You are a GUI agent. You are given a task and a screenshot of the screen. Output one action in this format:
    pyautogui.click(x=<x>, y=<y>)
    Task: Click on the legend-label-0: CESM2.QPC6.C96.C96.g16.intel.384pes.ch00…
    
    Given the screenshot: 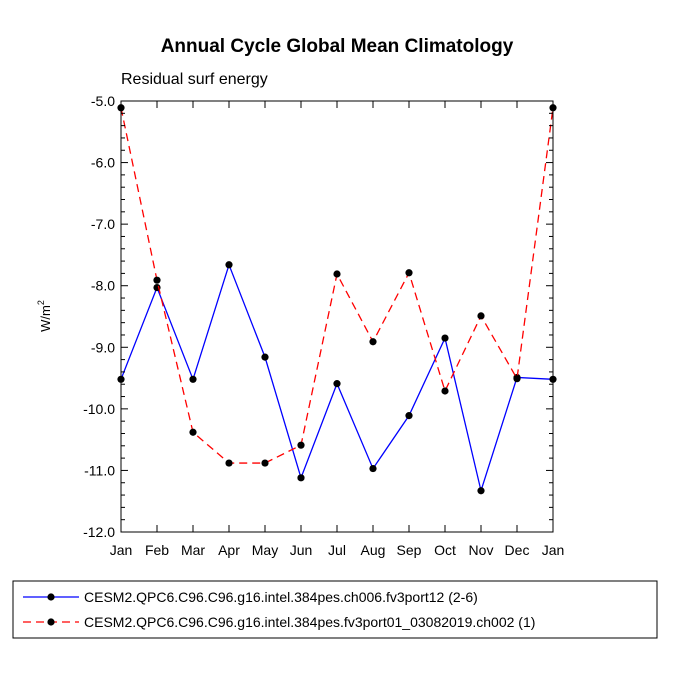 What is the action you would take?
    pyautogui.click(x=281, y=597)
    